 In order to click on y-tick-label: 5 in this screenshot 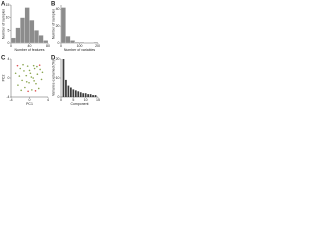, I will do `click(9, 30)`.